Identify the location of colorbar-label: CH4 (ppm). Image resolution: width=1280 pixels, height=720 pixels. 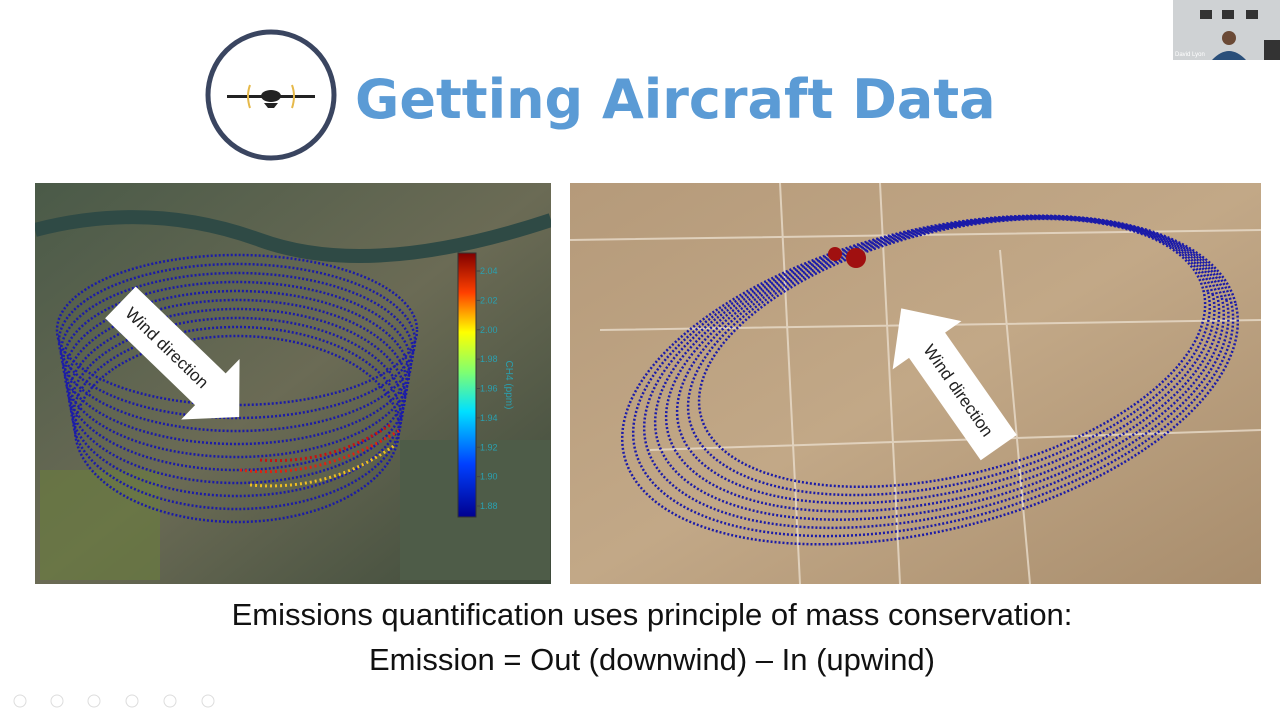
(508, 385).